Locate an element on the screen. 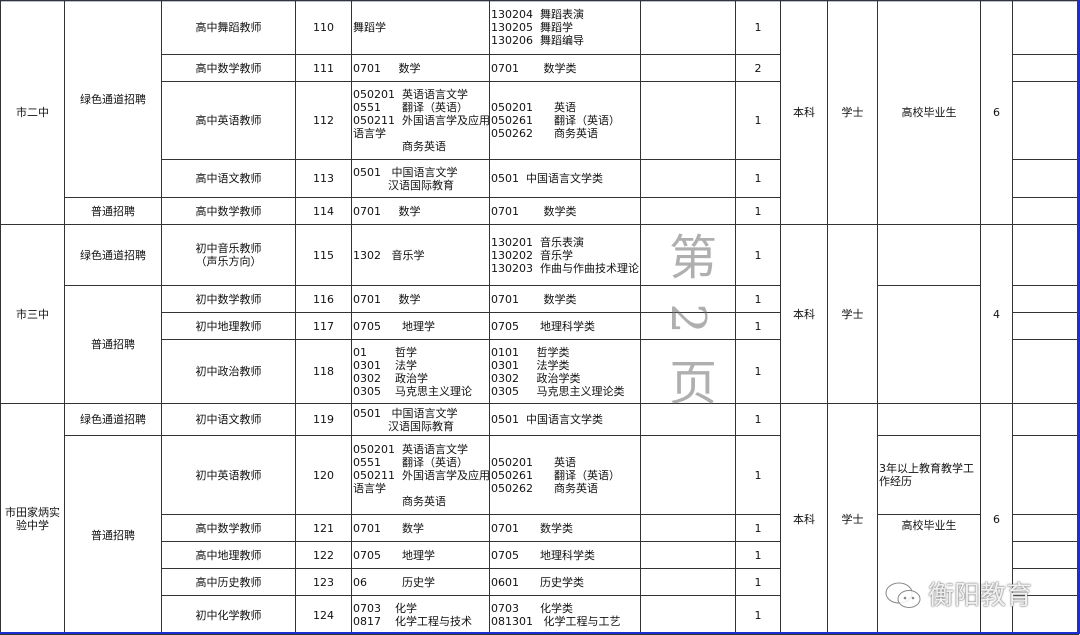  school-name: 市三中 is located at coordinates (32, 314).